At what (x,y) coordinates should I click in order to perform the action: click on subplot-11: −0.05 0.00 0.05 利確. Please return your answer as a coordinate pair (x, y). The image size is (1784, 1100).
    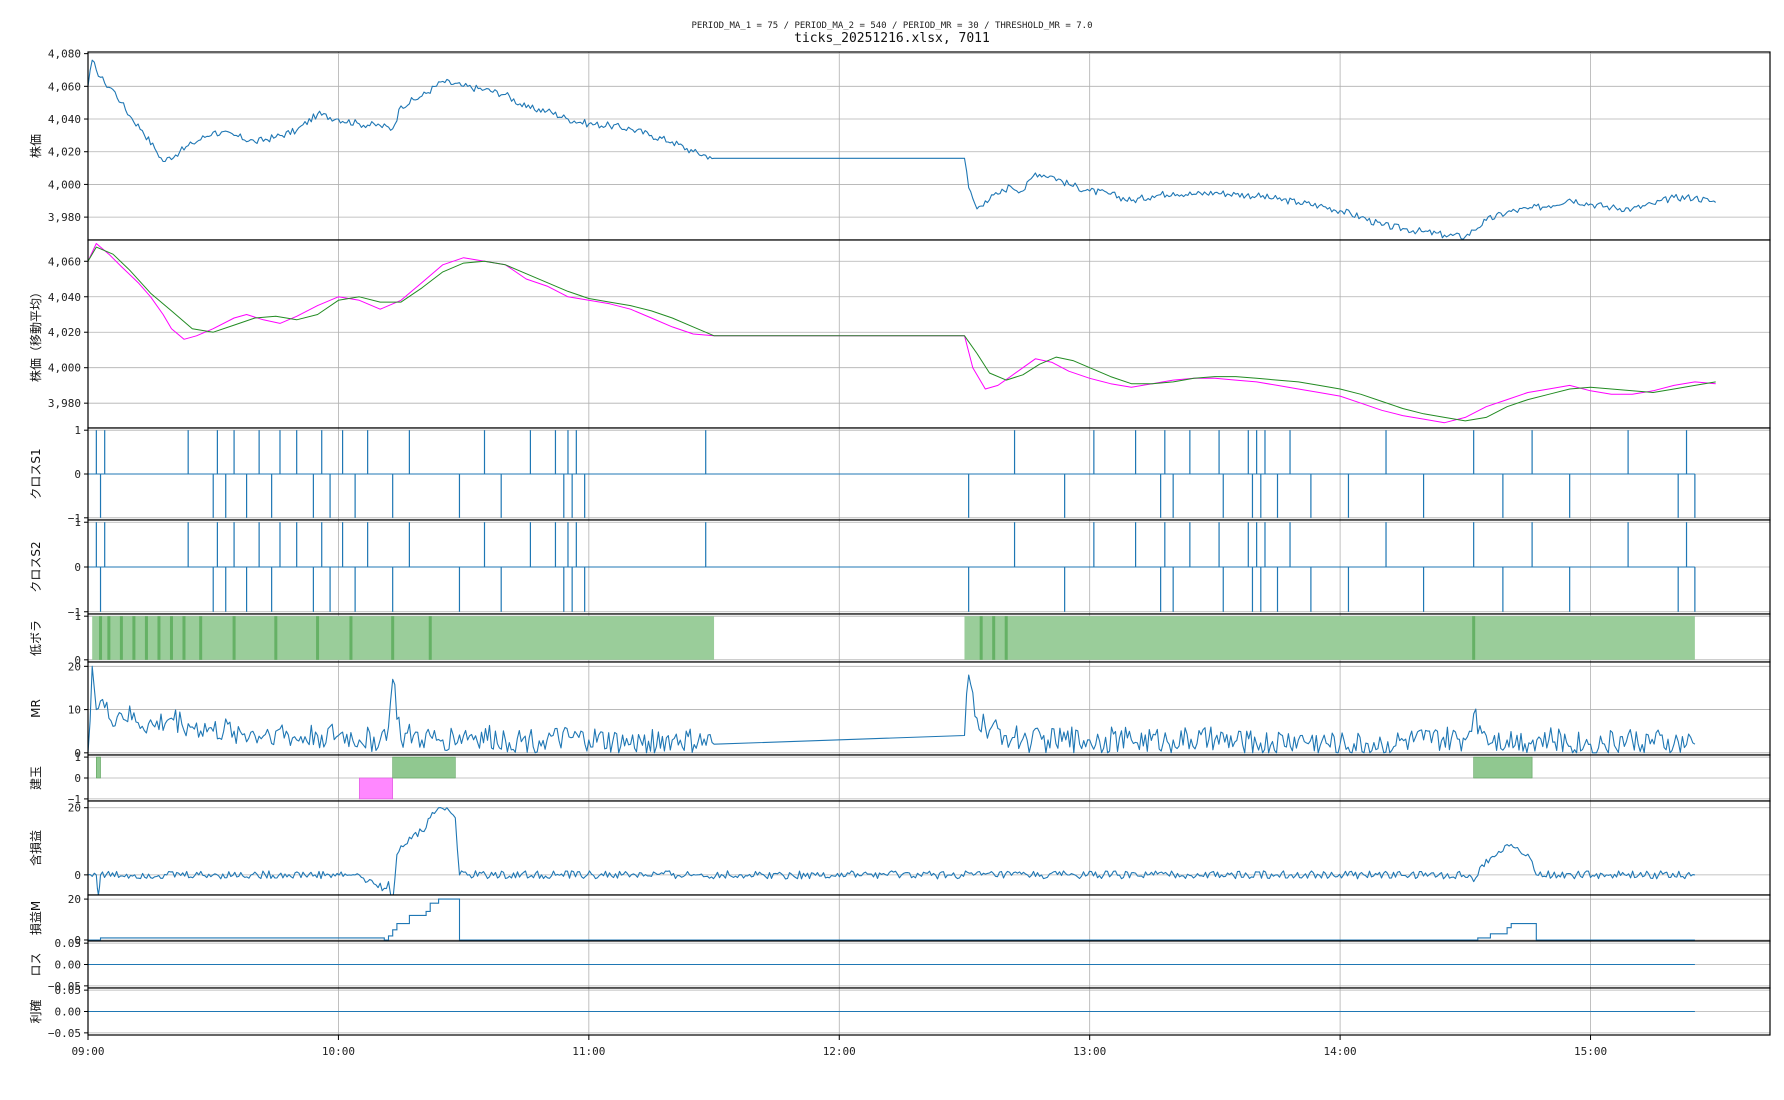
    Looking at the image, I should click on (899, 1012).